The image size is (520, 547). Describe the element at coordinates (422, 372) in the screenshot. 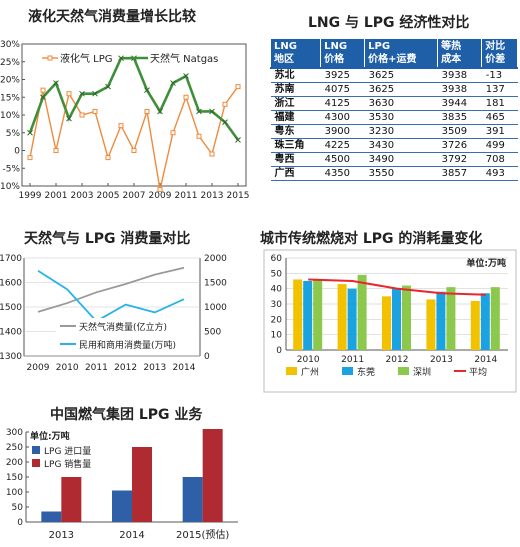

I see `legend-label: 深圳` at that location.